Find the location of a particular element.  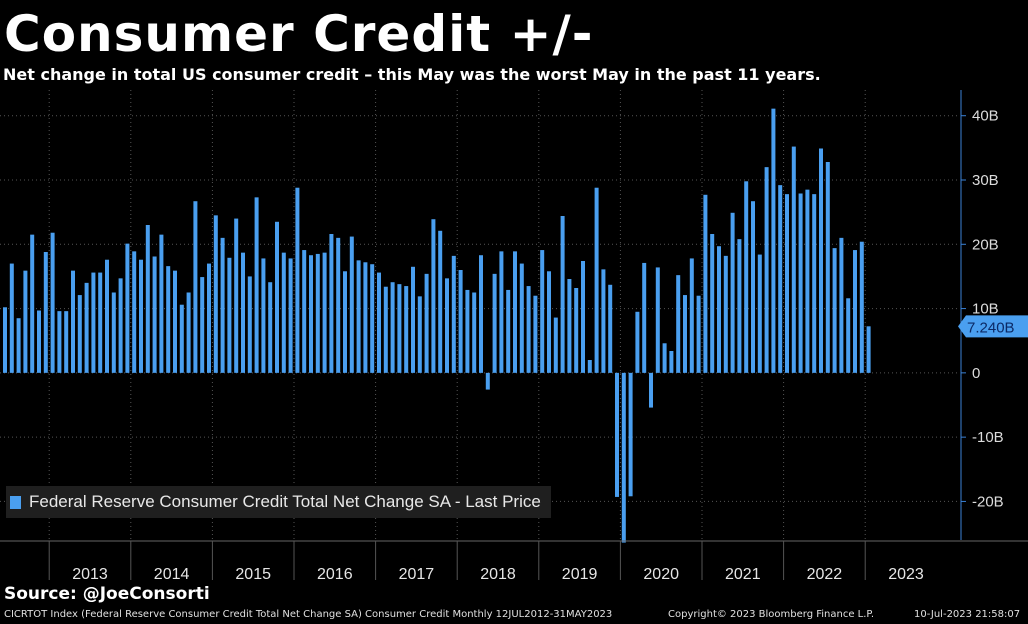

x-tick-label: 2016 is located at coordinates (335, 574).